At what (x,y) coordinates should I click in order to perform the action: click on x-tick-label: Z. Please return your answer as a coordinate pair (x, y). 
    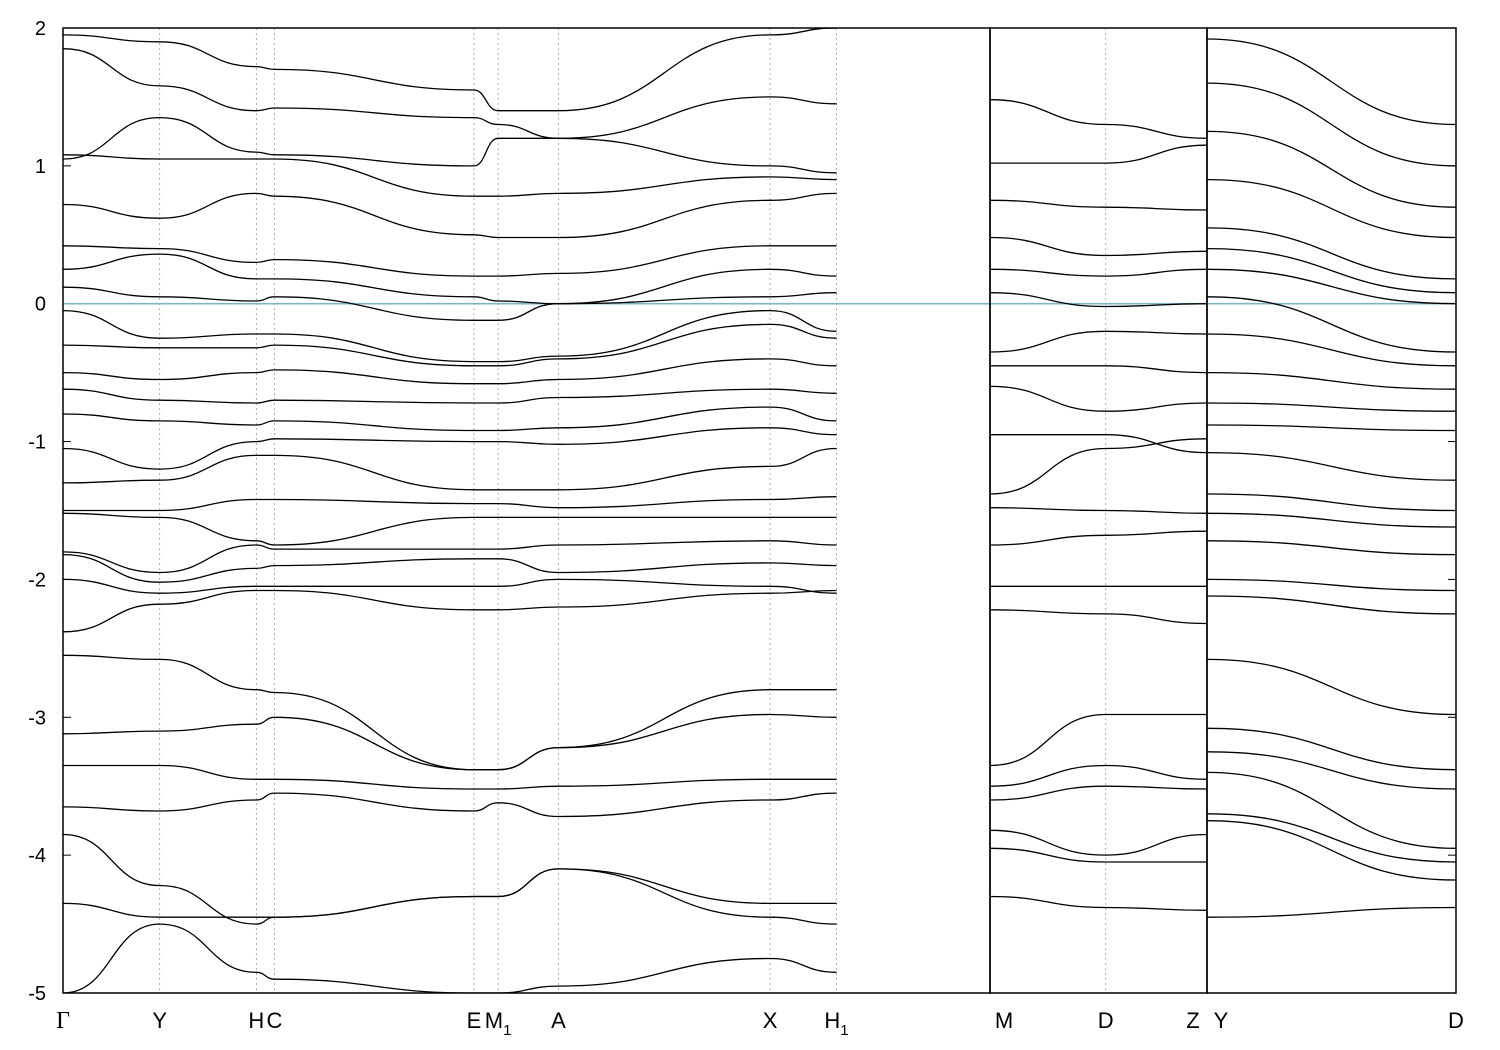
    Looking at the image, I should click on (1192, 1020).